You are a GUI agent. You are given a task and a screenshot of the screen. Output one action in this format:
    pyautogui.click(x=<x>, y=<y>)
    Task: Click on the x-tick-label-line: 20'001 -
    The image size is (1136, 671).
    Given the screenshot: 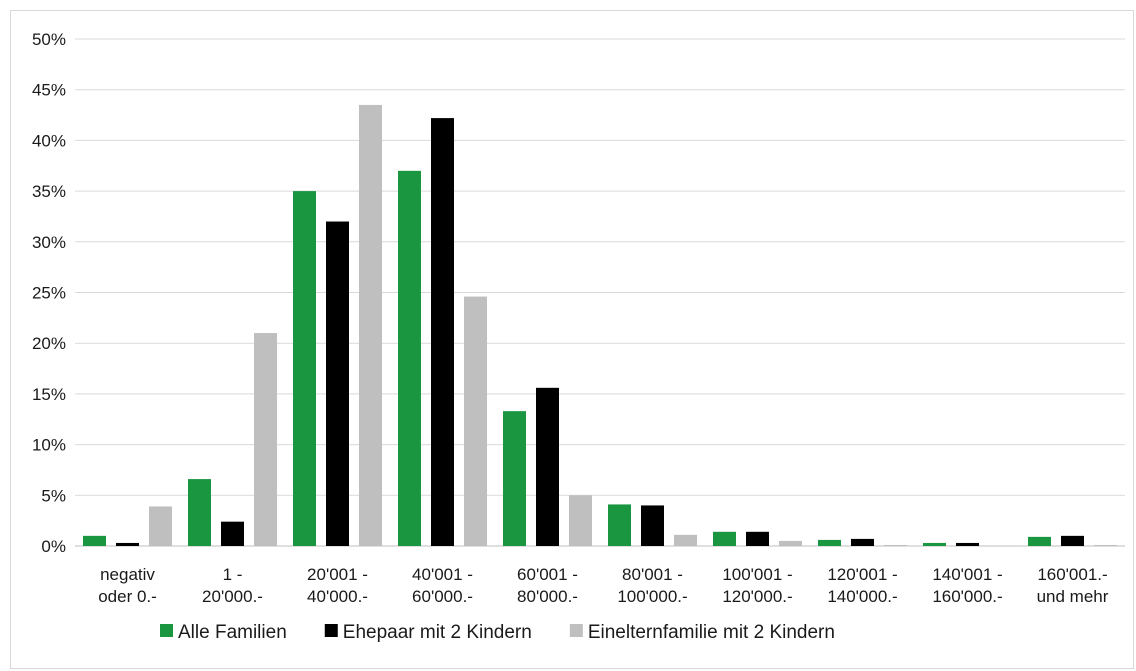 What is the action you would take?
    pyautogui.click(x=337, y=574)
    